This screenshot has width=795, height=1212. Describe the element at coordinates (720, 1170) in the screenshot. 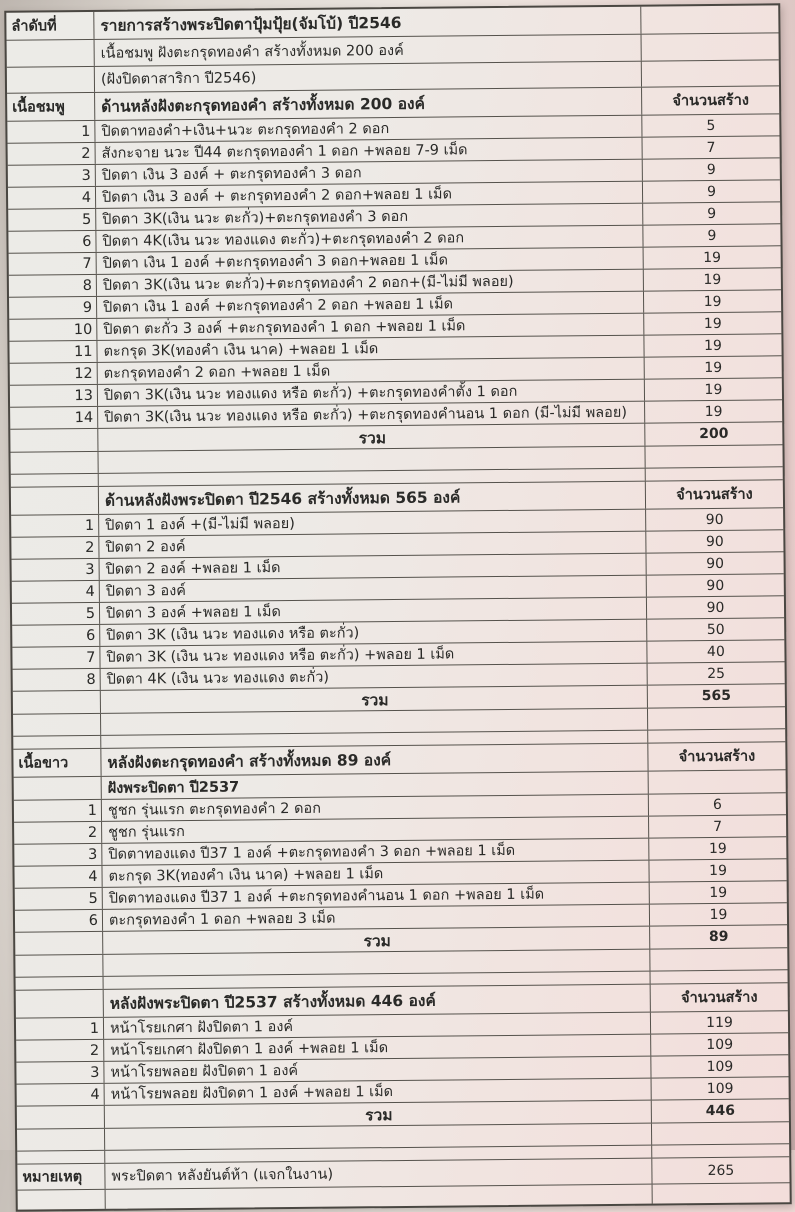

I see `note-qty: 265` at that location.